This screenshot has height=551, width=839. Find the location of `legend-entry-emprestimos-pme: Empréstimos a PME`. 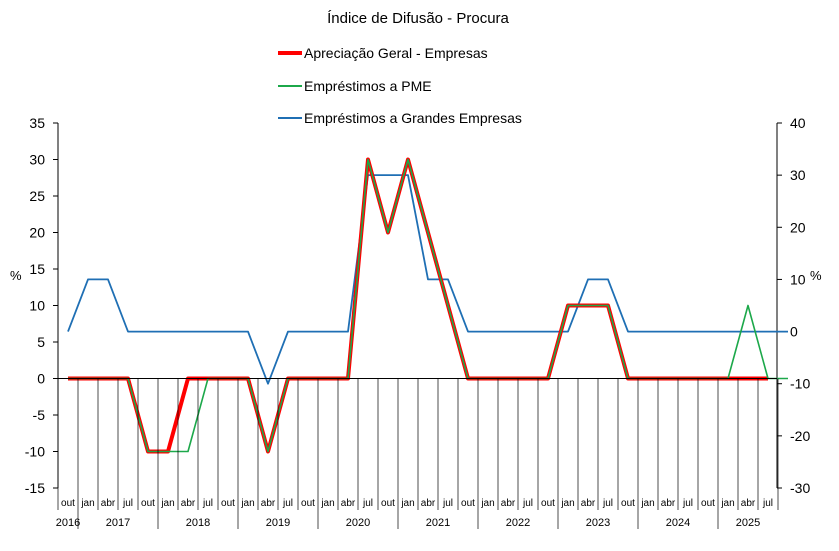

legend-entry-emprestimos-pme: Empréstimos a PME is located at coordinates (355, 86).